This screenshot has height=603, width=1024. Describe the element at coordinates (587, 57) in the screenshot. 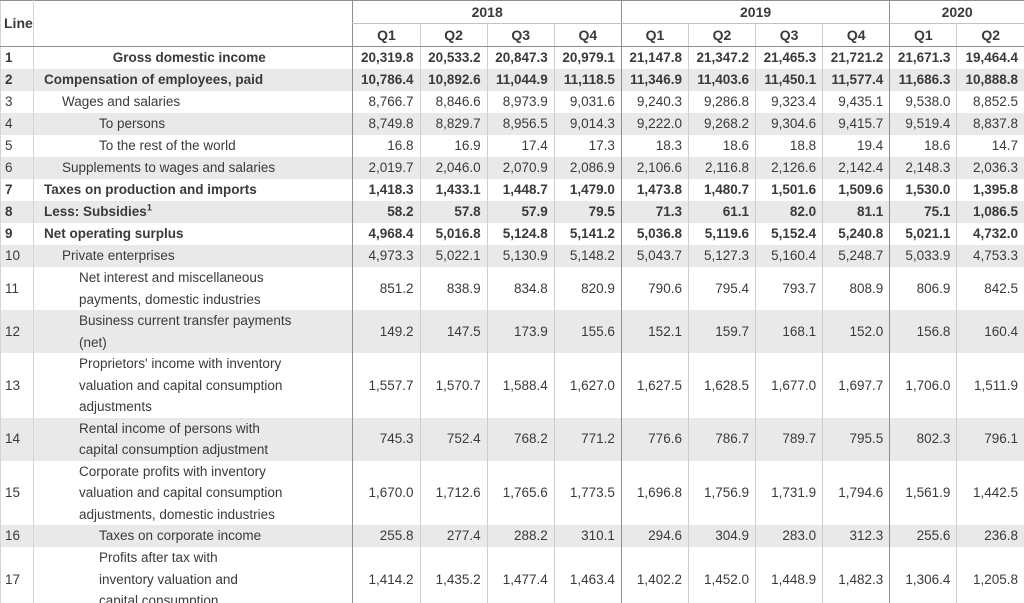

I see `value-cell: 20,979.1` at that location.